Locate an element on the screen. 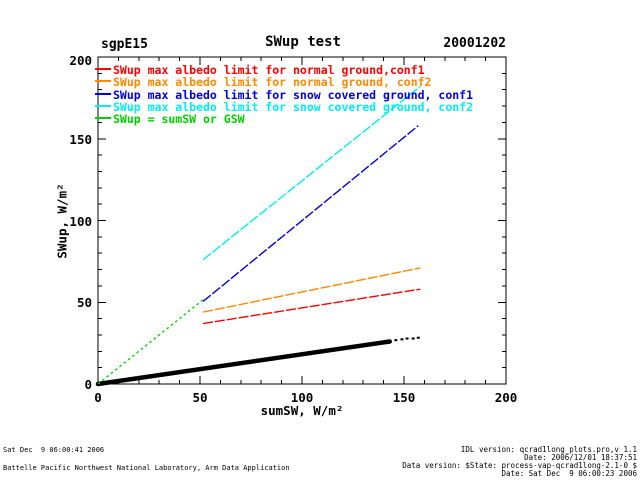  site-facility-label: sgpE15 is located at coordinates (124, 44).